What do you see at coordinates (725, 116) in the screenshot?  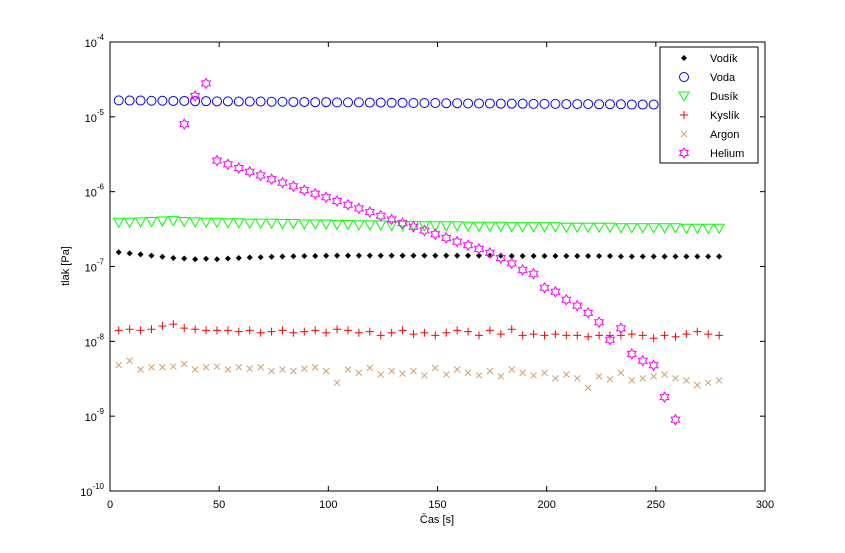 I see `legend-label: Kyslík` at bounding box center [725, 116].